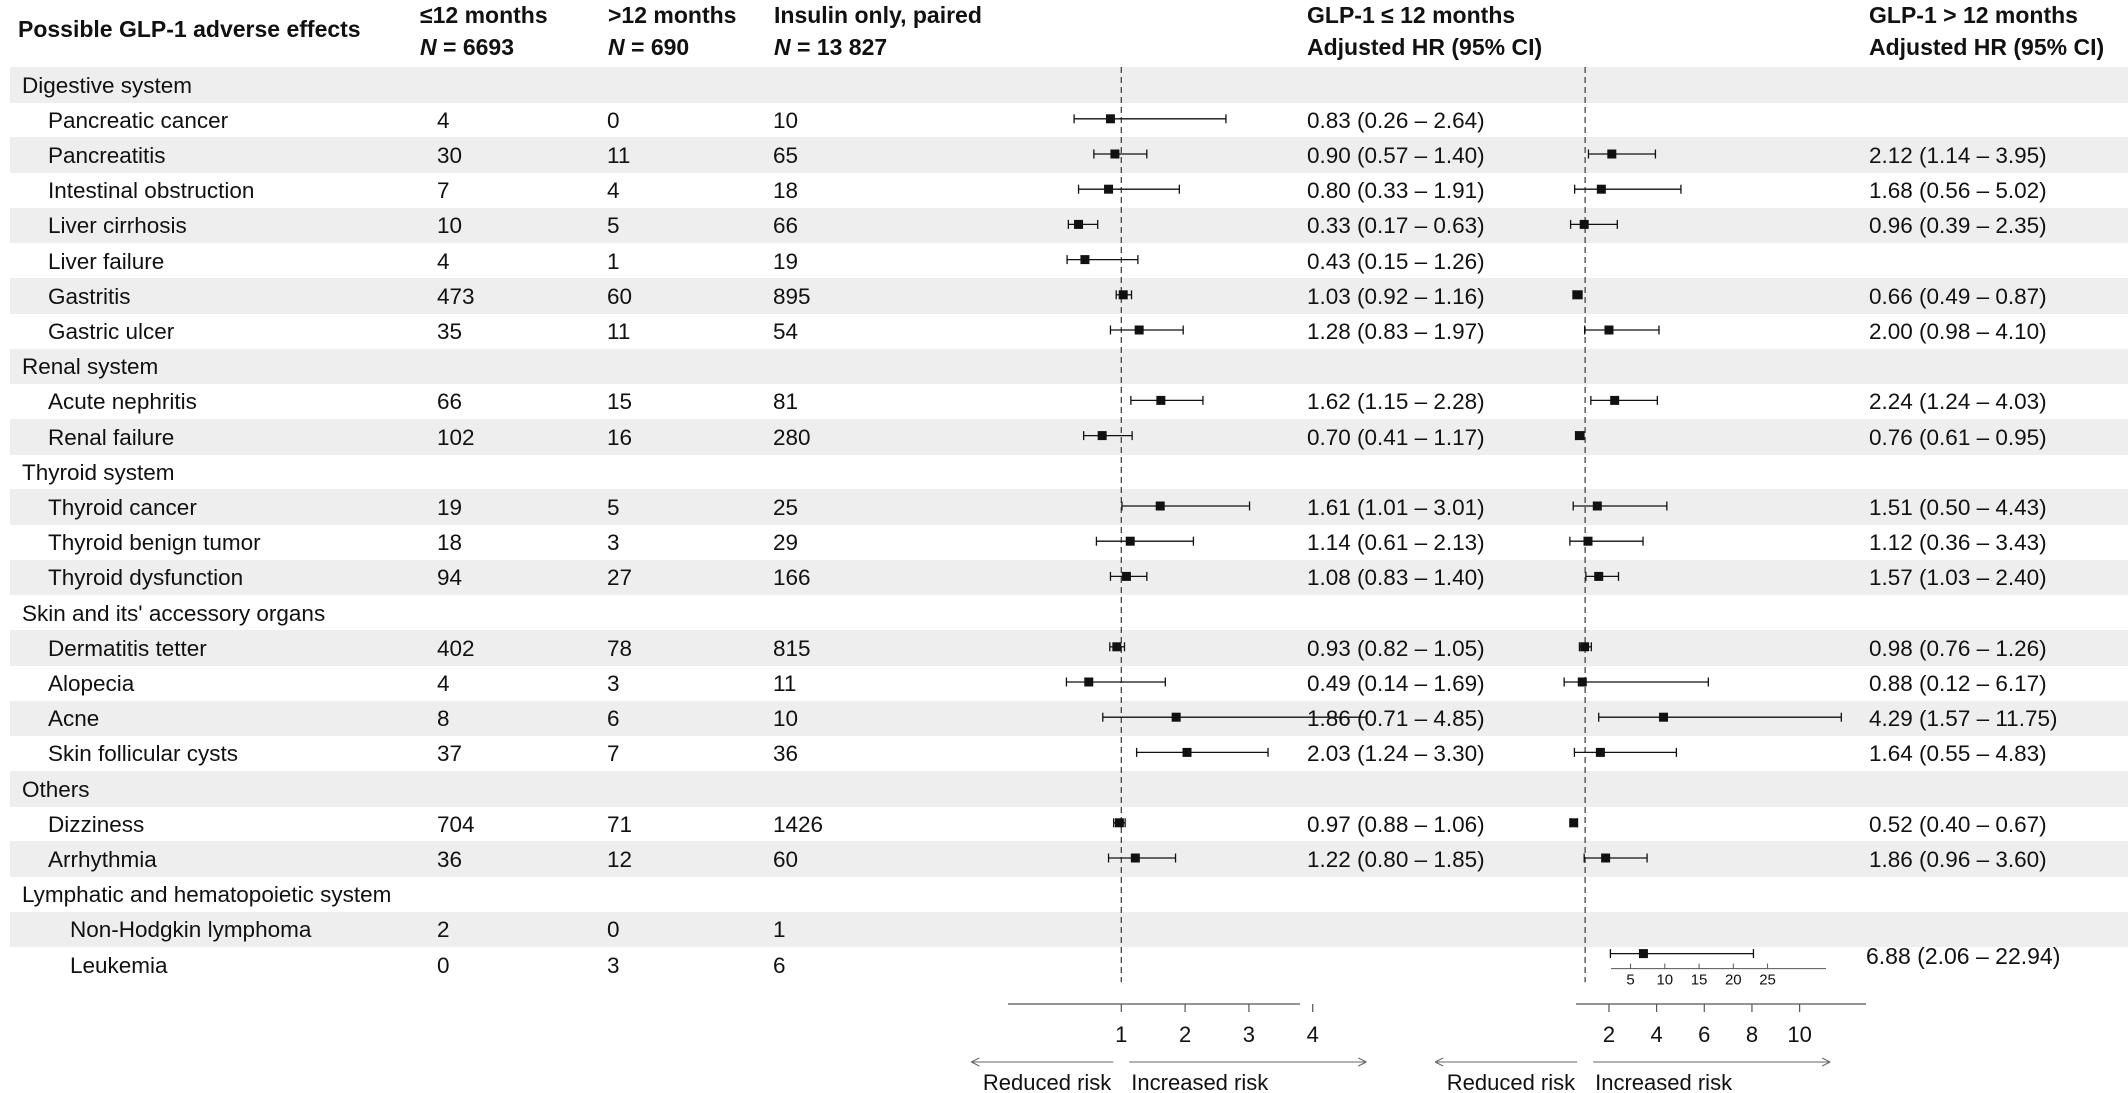 The height and width of the screenshot is (1093, 2128). Describe the element at coordinates (1973, 15) in the screenshot. I see `header-hr2: GLP-1 > 12 months` at that location.